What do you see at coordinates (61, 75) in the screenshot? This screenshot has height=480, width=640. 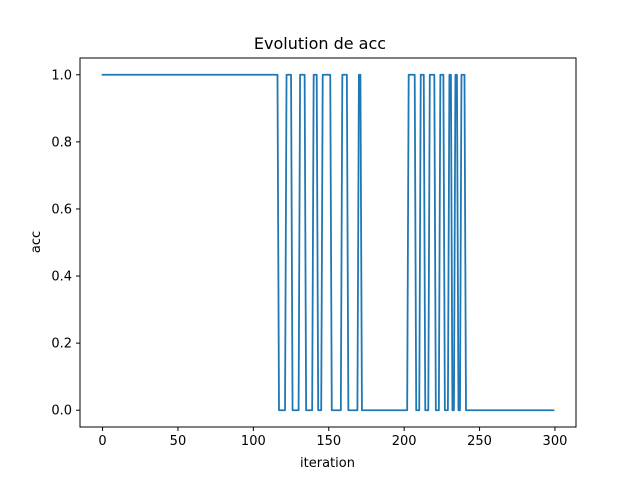 I see `y-tick-label: 1.0` at bounding box center [61, 75].